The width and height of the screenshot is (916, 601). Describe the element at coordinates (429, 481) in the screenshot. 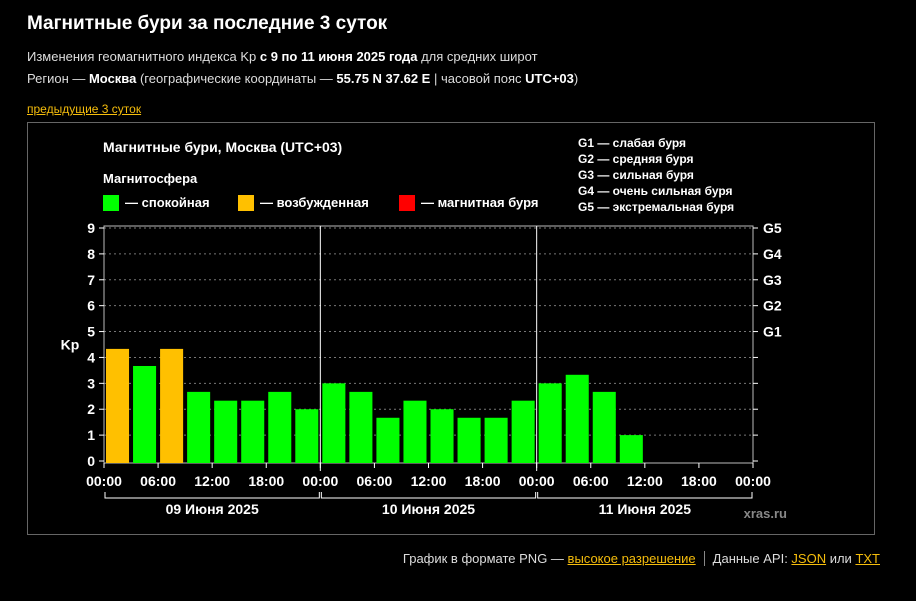

I see `x-tick-label-7: 12:00` at that location.